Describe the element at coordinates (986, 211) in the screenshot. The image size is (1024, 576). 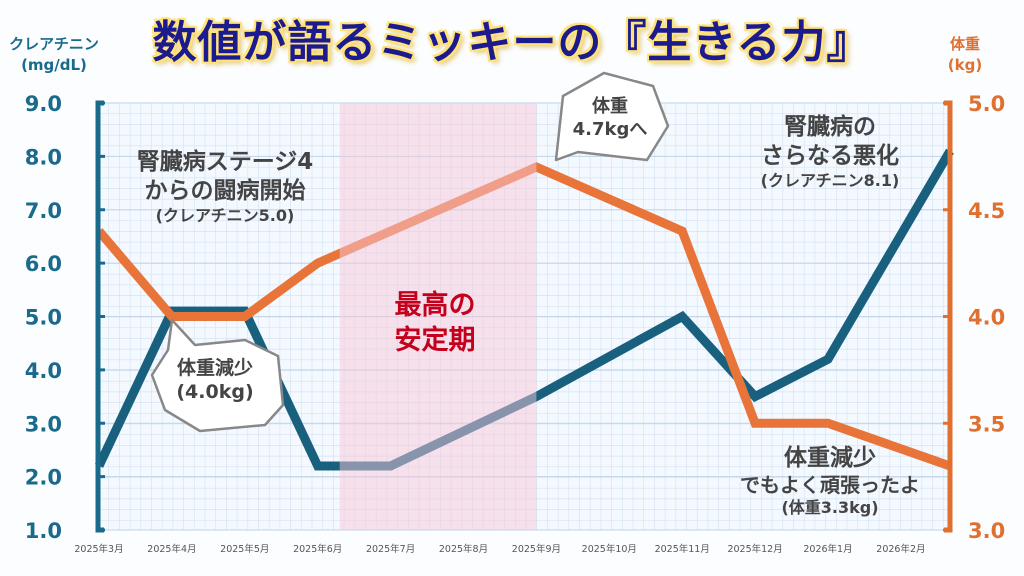
I see `right-axis-tick-label: 4.5` at that location.